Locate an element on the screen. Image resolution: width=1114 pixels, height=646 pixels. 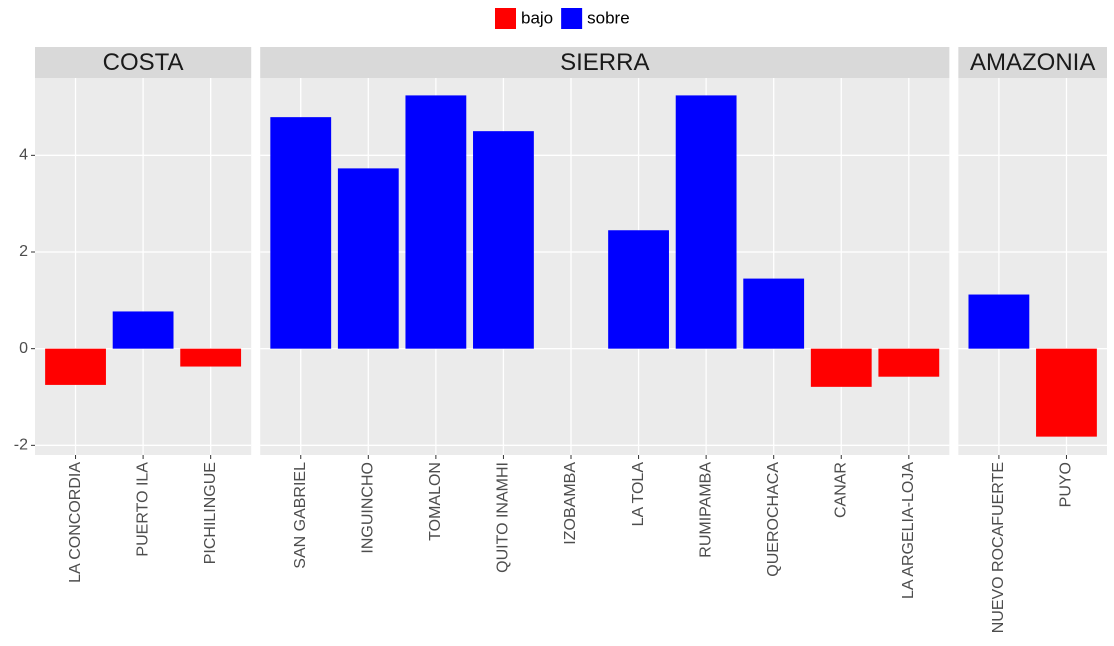
x-tick-label: TOMALON is located at coordinates (435, 501).